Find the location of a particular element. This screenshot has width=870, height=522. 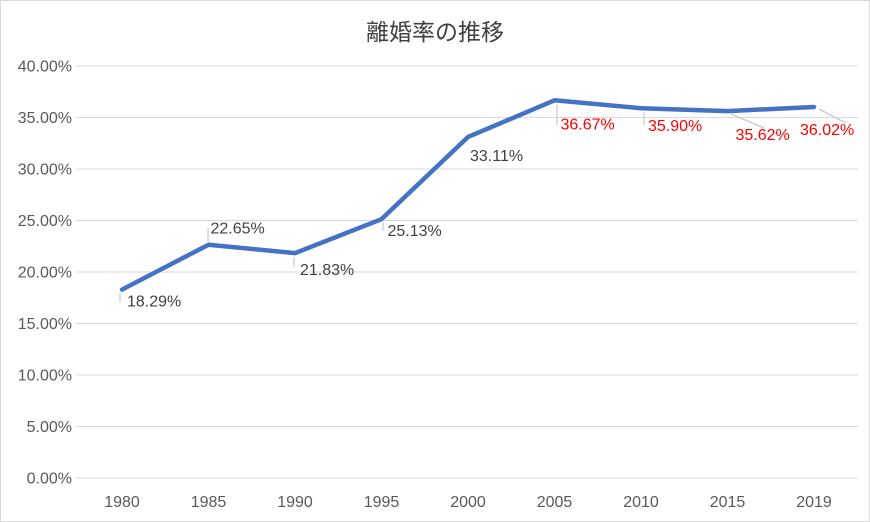

data-label: 35.90% is located at coordinates (675, 126).